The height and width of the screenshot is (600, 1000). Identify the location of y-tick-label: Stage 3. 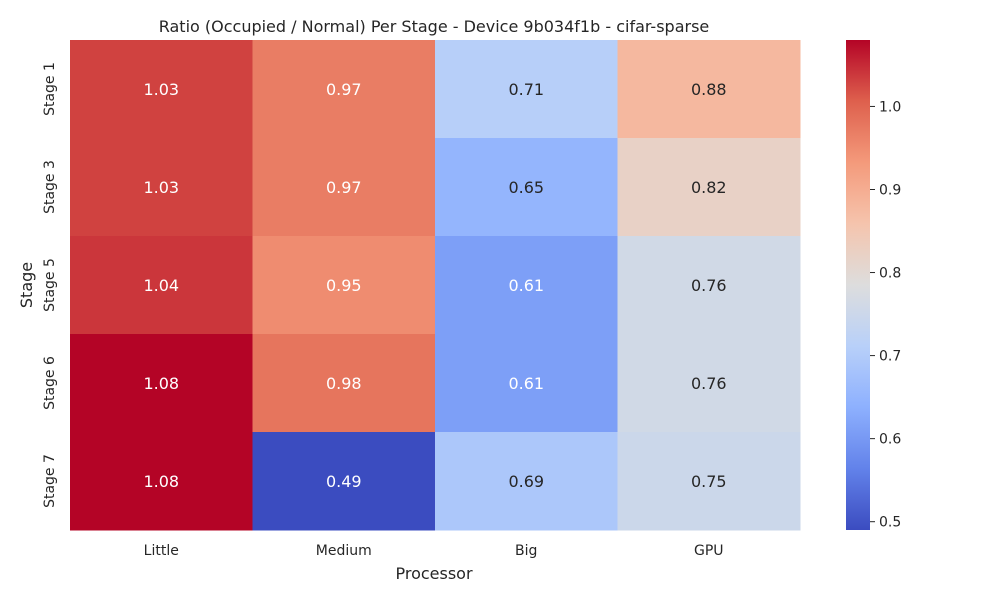
(50, 187).